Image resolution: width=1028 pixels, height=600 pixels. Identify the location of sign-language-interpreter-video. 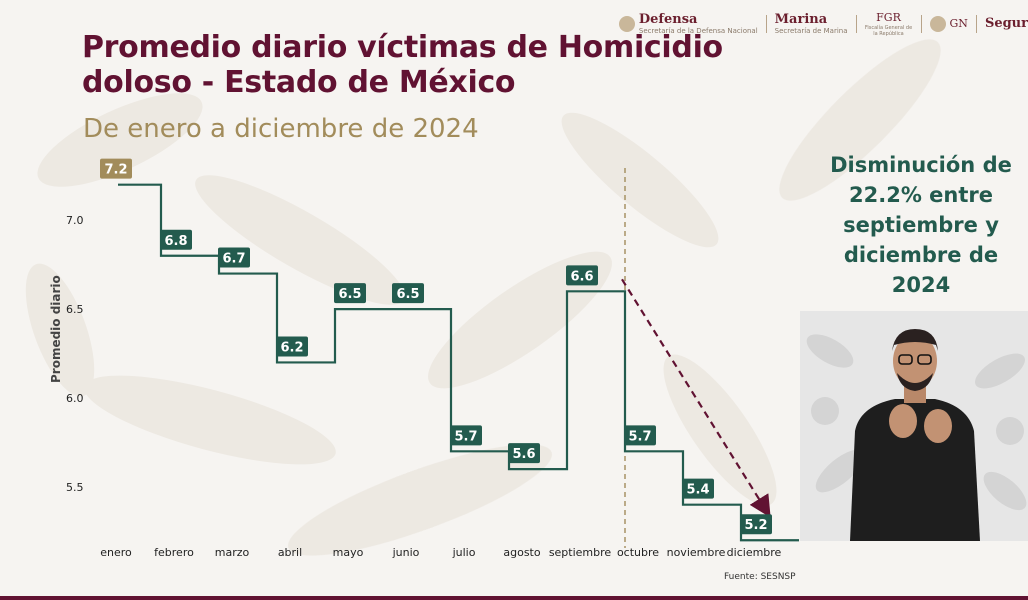
(914, 426).